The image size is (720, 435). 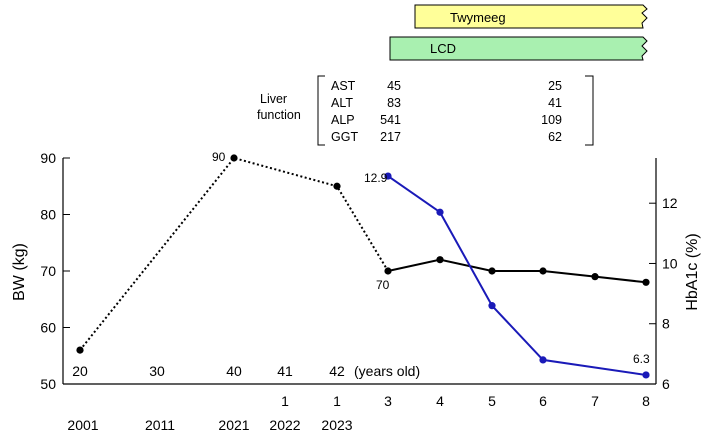 I want to click on liver-after-alp: 109, so click(x=551, y=120).